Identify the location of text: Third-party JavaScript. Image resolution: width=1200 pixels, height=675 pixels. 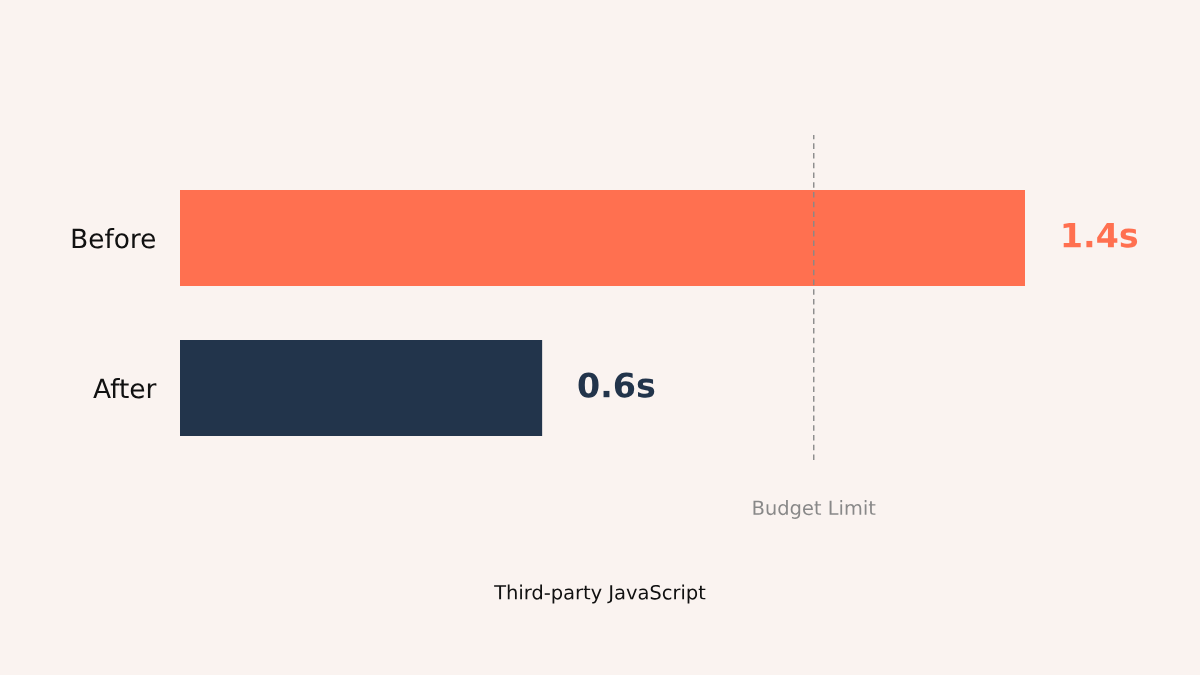
(600, 594).